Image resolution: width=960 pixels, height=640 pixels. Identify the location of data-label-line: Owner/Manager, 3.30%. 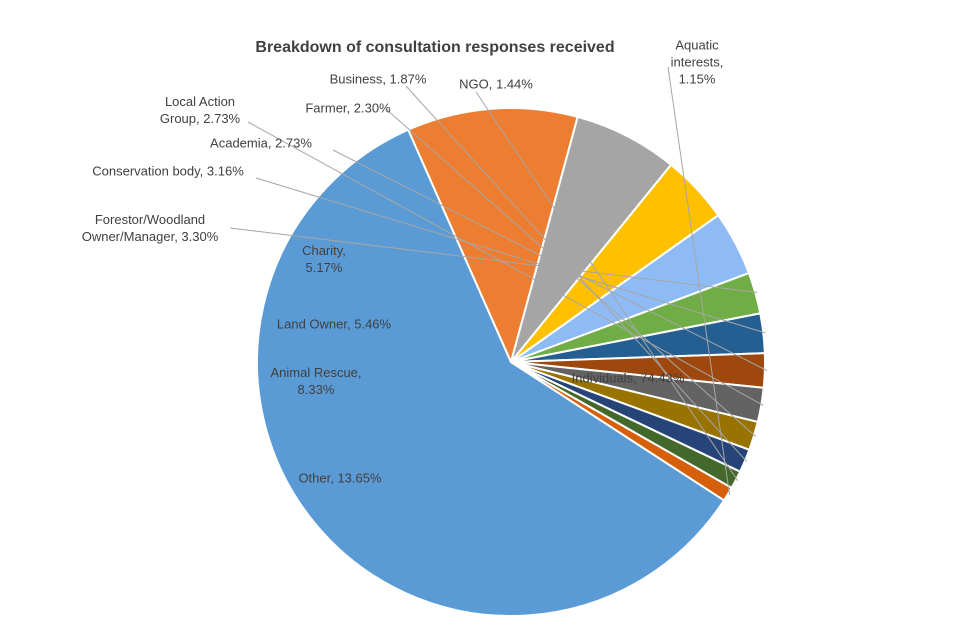
(150, 236).